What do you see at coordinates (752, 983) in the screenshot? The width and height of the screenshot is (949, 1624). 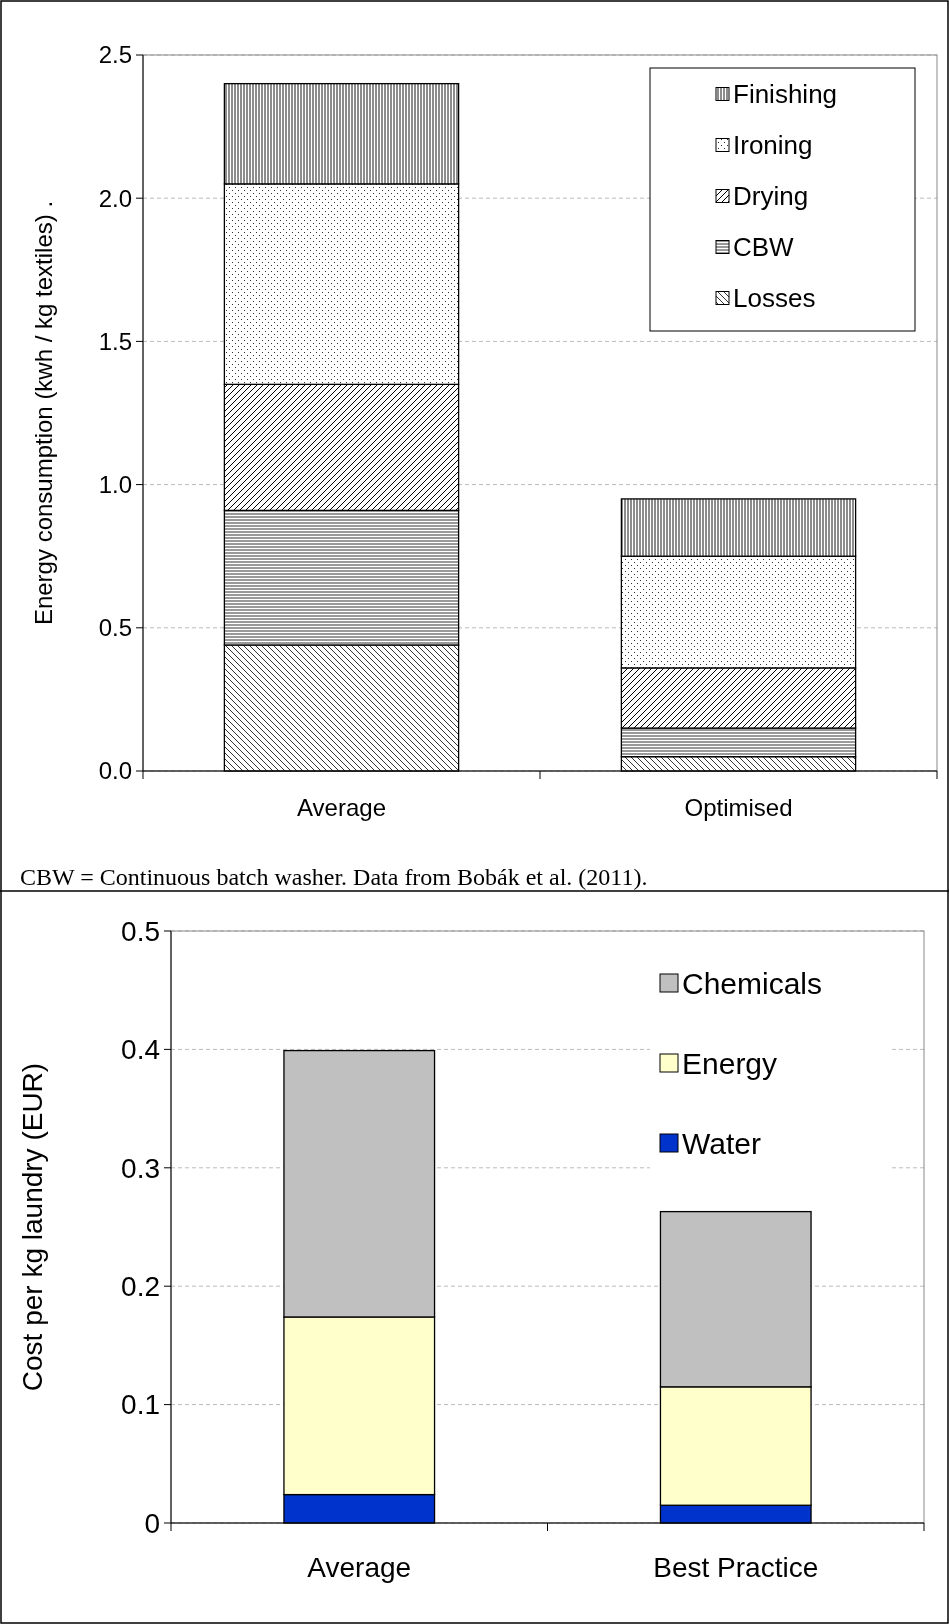 I see `legend-label: Chemicals` at bounding box center [752, 983].